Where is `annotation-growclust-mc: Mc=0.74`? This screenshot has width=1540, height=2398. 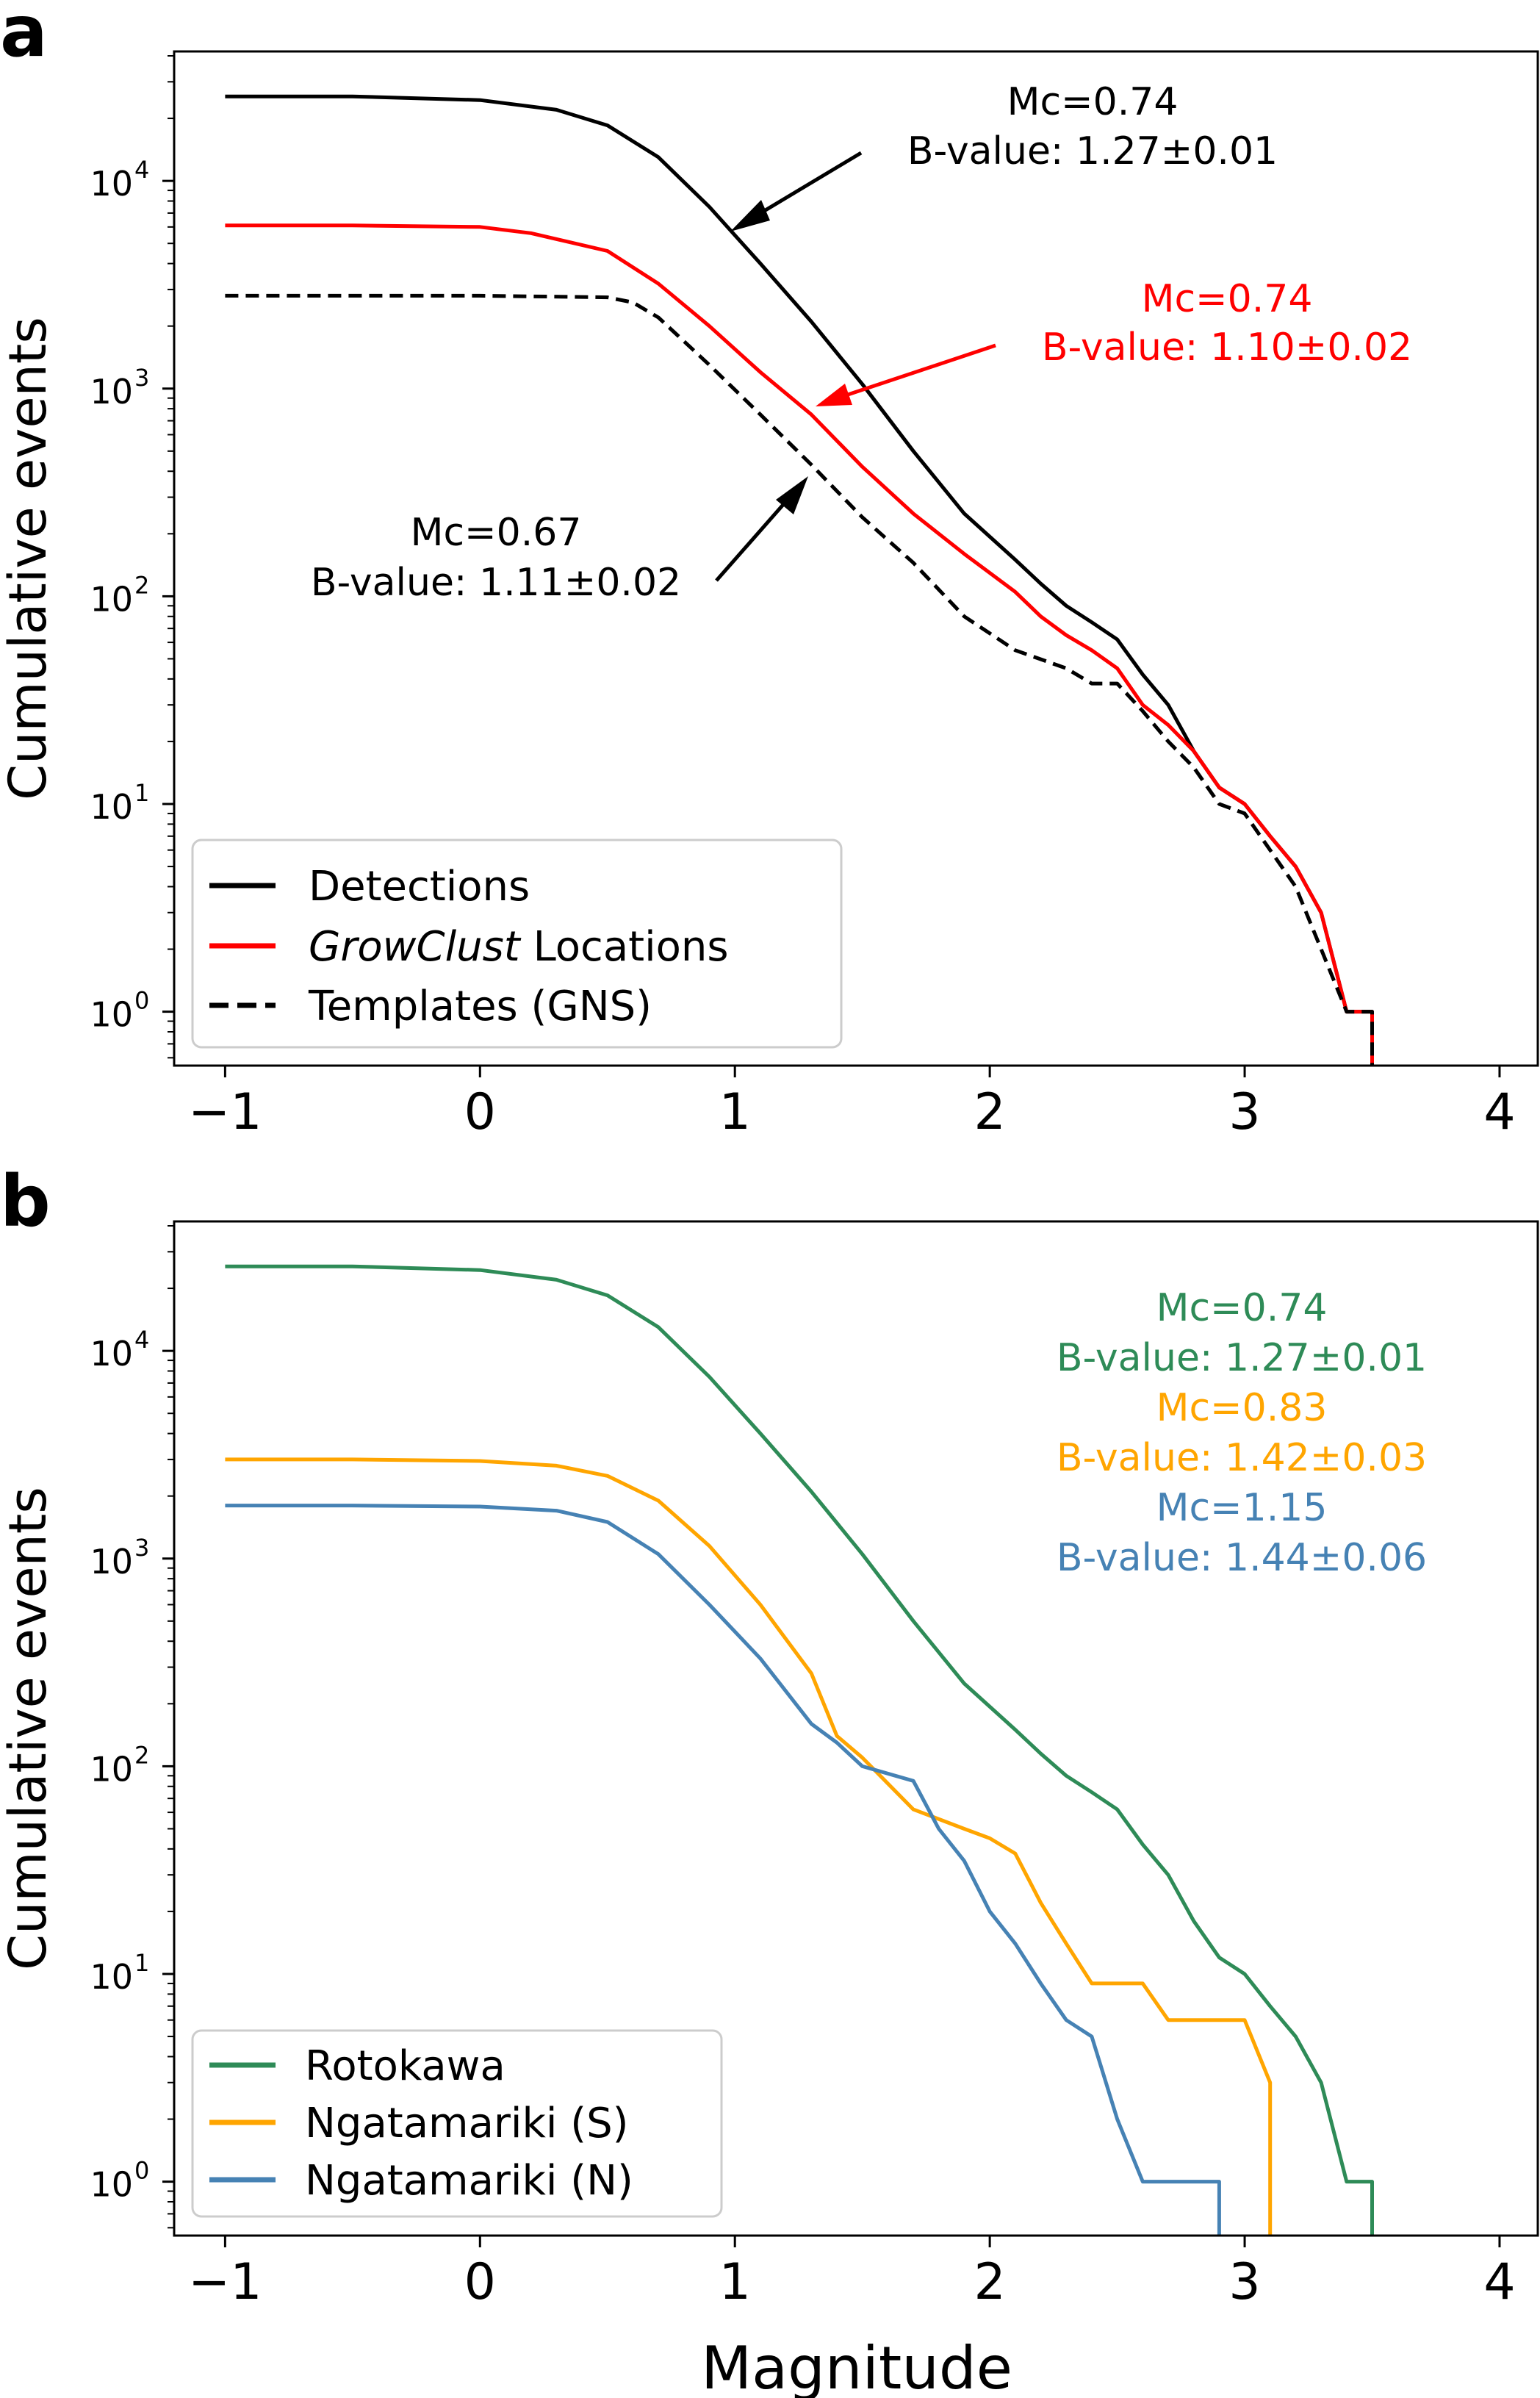
annotation-growclust-mc: Mc=0.74 is located at coordinates (1227, 299).